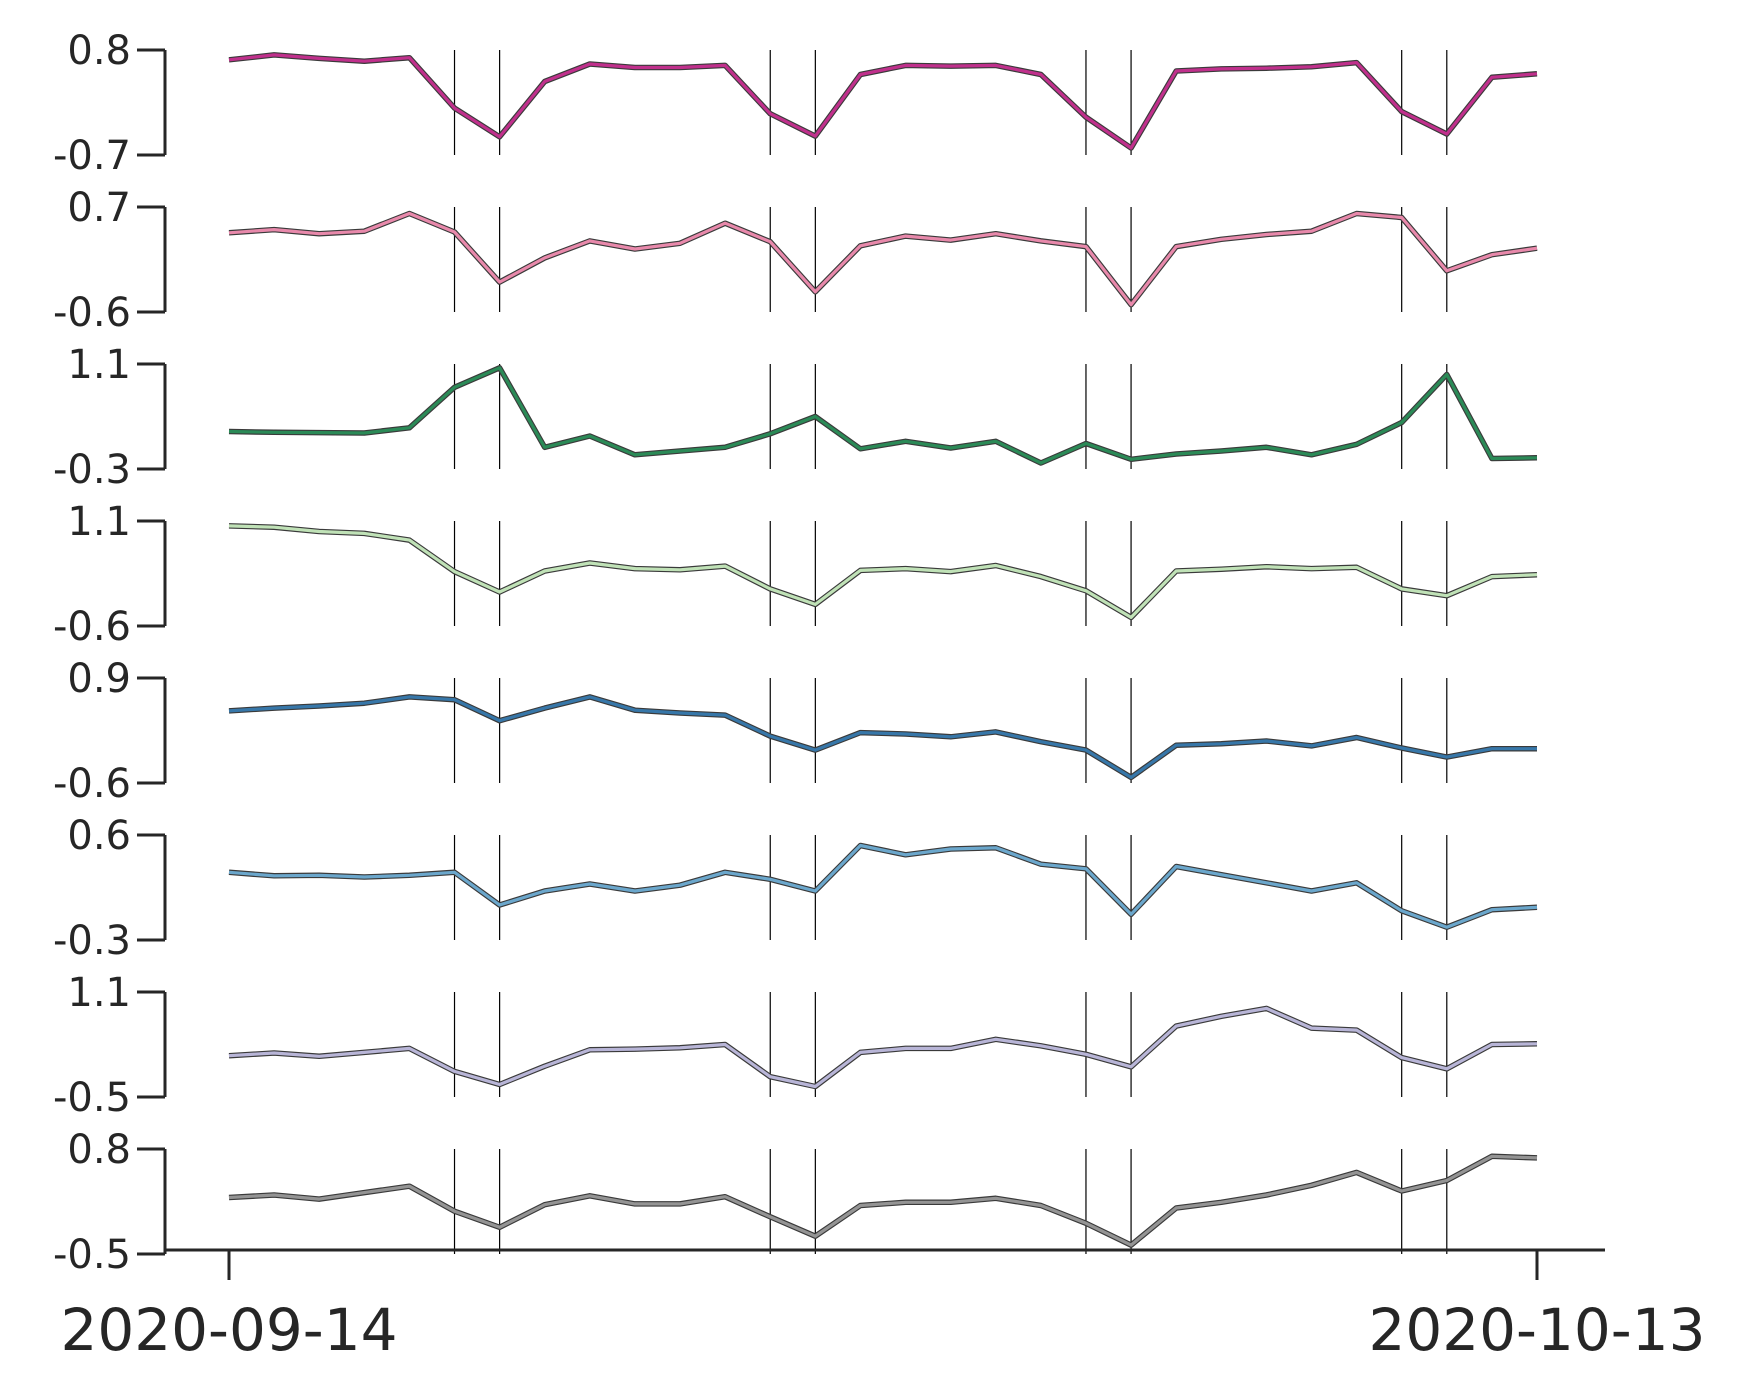 This screenshot has width=1750, height=1386. Describe the element at coordinates (92, 784) in the screenshot. I see `y-tick-label: -0.6` at that location.